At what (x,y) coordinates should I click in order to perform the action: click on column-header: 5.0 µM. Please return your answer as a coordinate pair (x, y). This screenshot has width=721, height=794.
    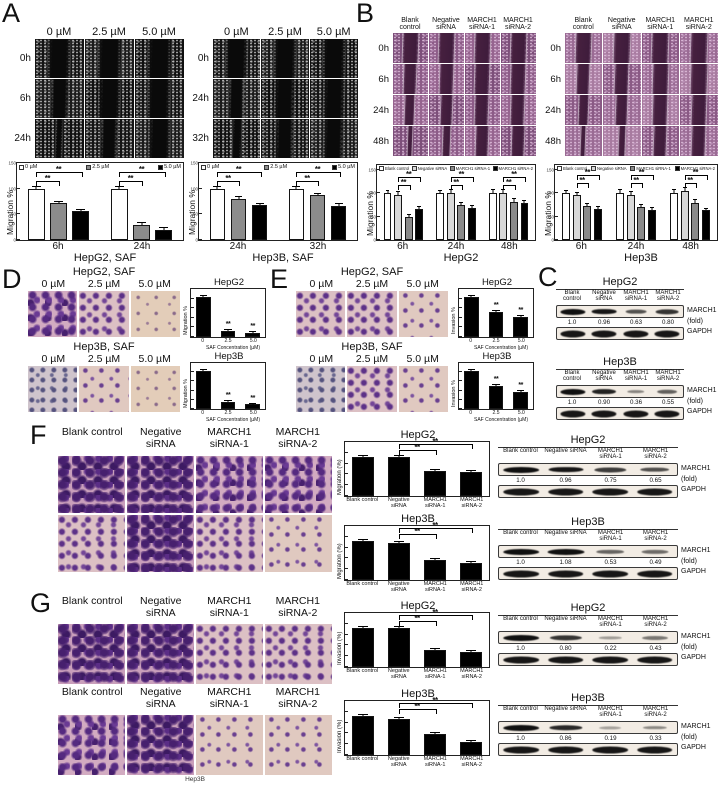
    Looking at the image, I should click on (154, 359).